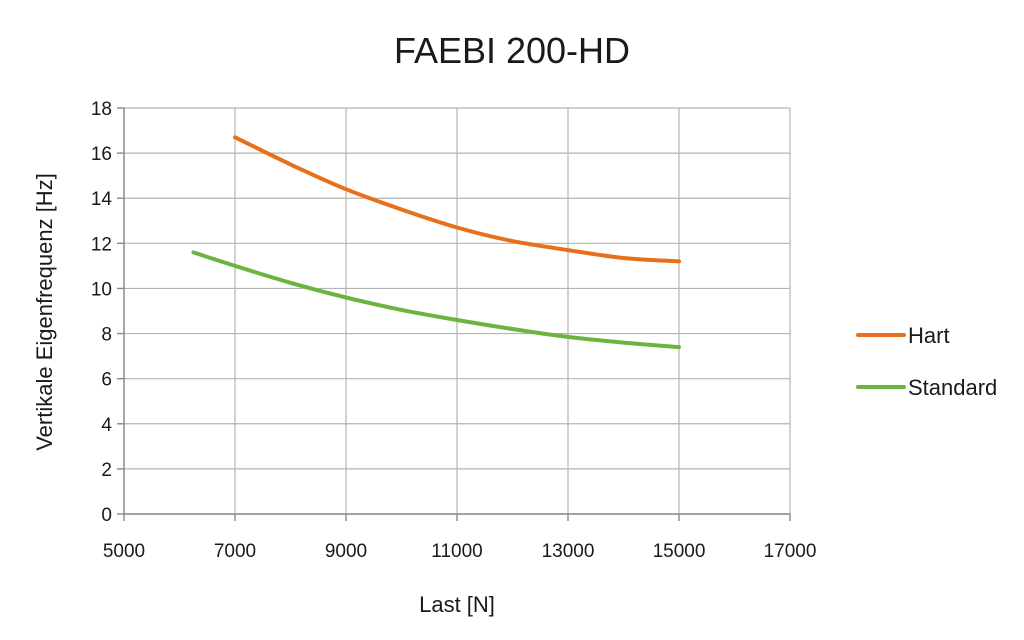 Image resolution: width=1024 pixels, height=640 pixels. I want to click on y-axis-title: Vertikale Eigenfrequenz [Hz], so click(44, 312).